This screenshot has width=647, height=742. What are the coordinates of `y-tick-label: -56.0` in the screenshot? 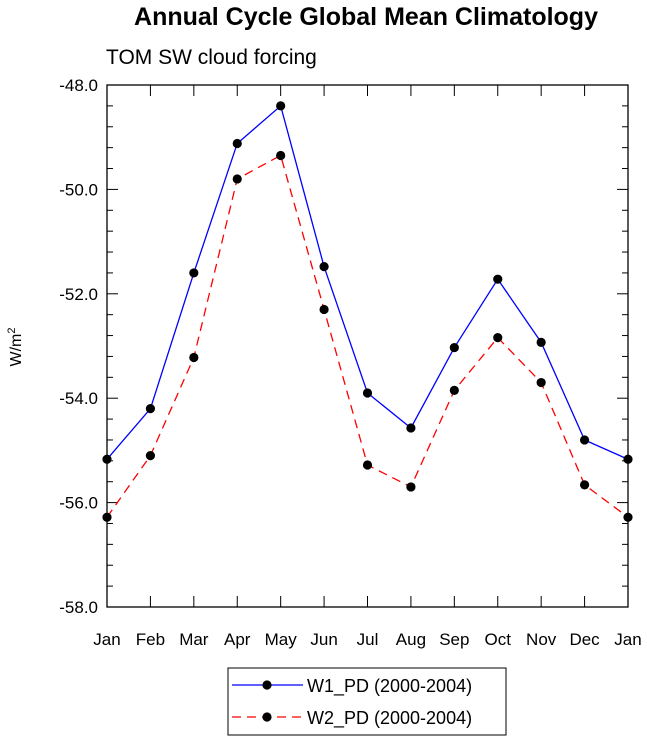 It's located at (78, 503).